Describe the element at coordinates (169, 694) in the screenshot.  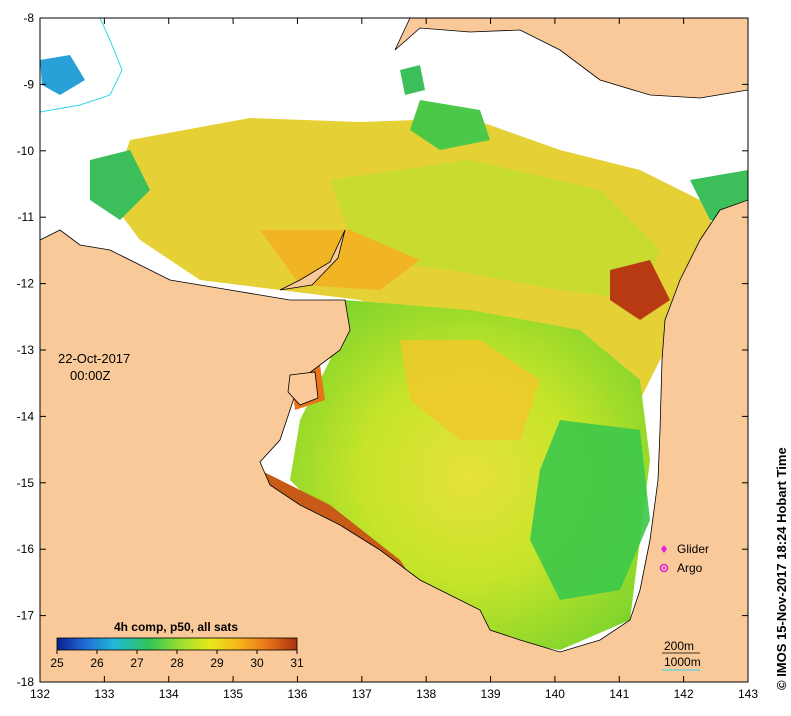
I see `x-tick-label: 134` at that location.